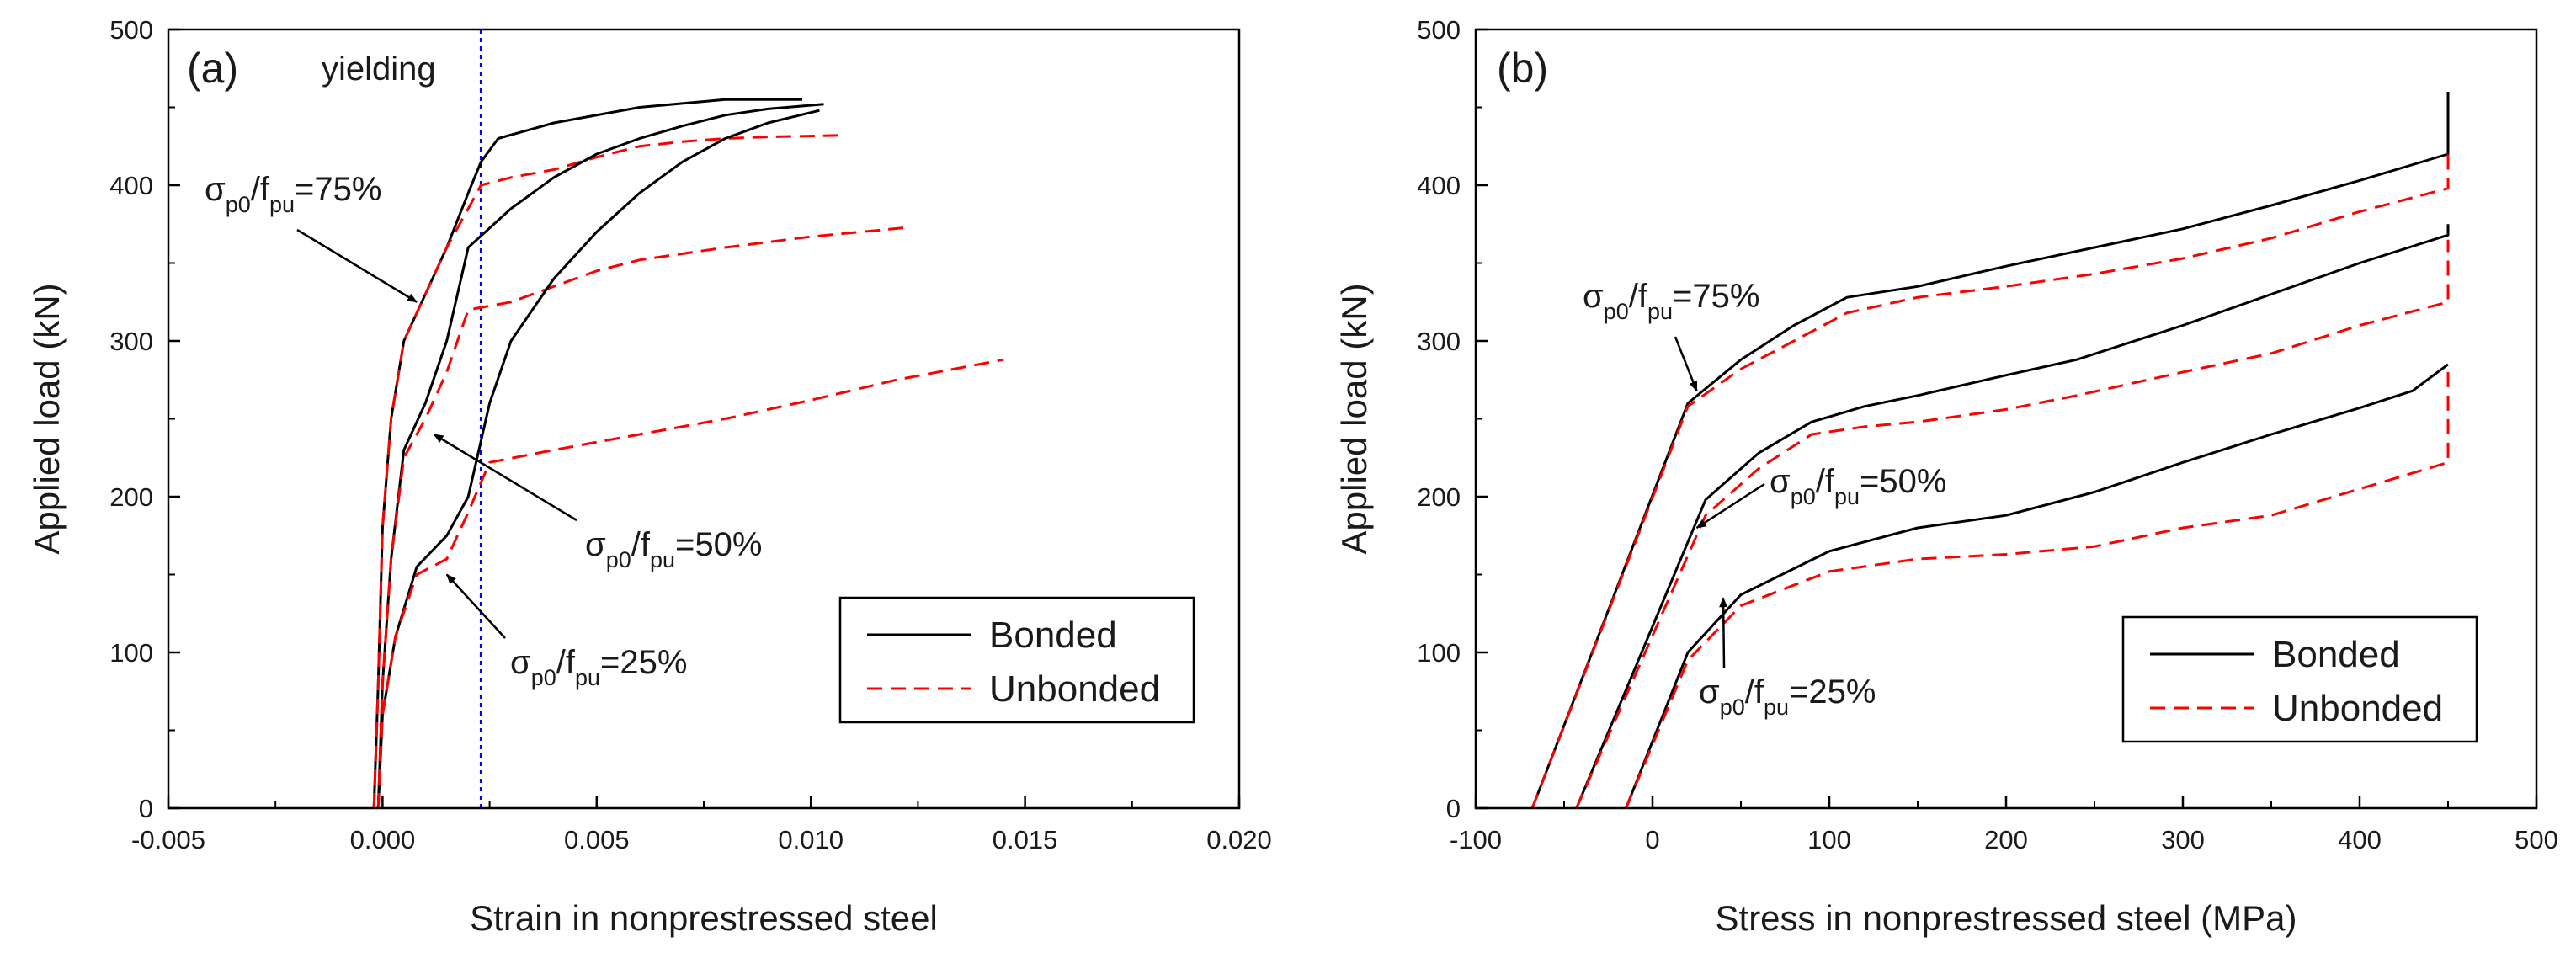 The image size is (2576, 958). I want to click on panel-label: (a), so click(213, 68).